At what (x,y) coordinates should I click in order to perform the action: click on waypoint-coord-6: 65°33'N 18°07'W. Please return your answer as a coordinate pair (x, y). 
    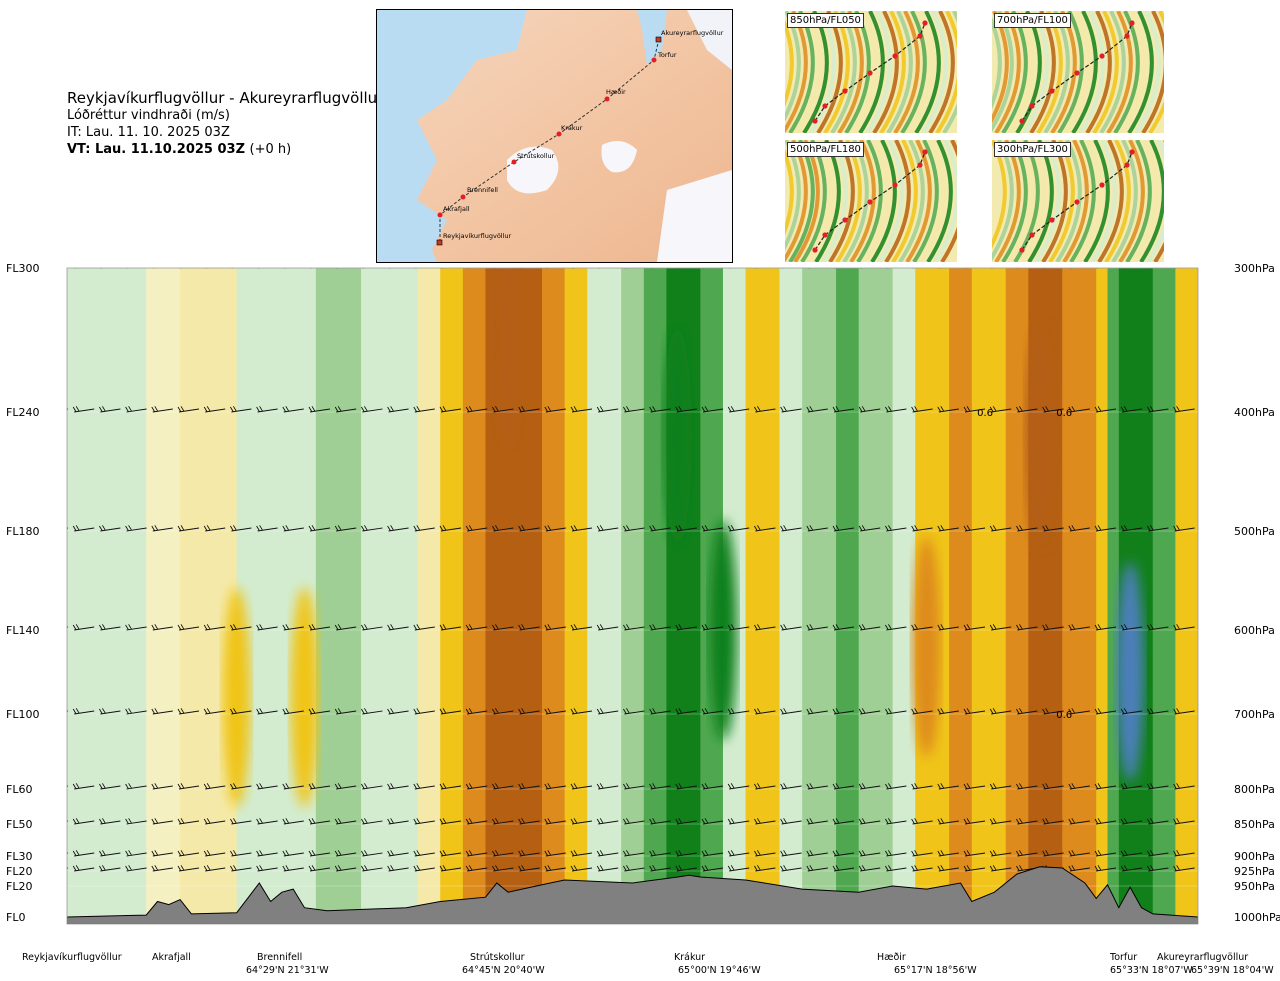
    Looking at the image, I should click on (1151, 970).